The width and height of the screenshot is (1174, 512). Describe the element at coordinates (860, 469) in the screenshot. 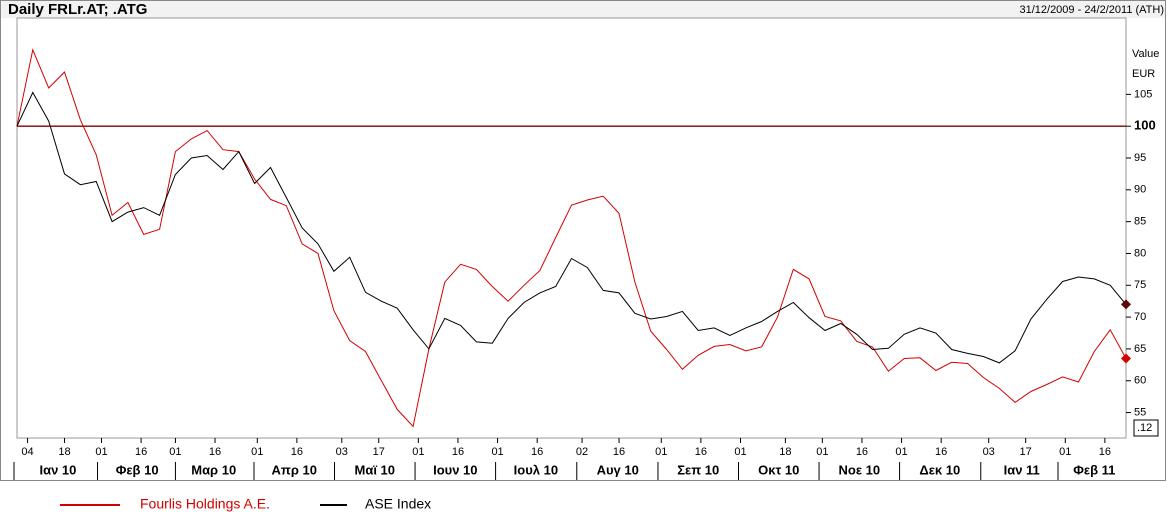

I see `month-label: Νοε 10` at that location.